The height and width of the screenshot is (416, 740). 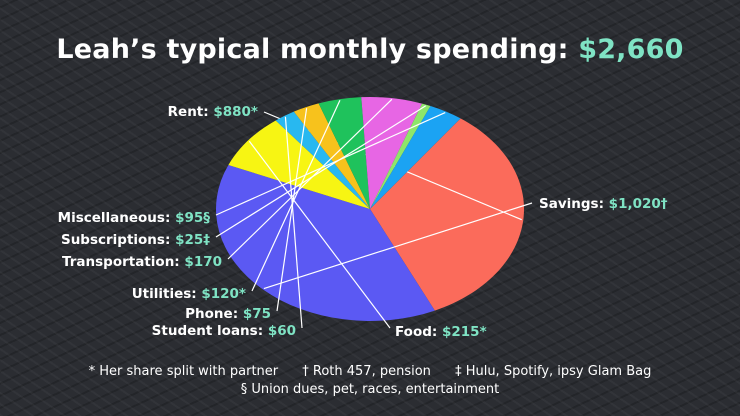 What do you see at coordinates (257, 314) in the screenshot?
I see `slice-value-phone: $75` at bounding box center [257, 314].